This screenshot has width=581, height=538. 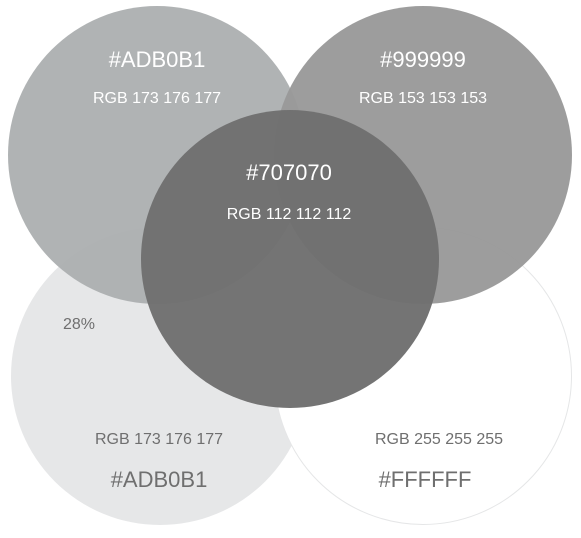 What do you see at coordinates (439, 439) in the screenshot?
I see `bottom-right-rgb-label: RGB 255 255 255` at bounding box center [439, 439].